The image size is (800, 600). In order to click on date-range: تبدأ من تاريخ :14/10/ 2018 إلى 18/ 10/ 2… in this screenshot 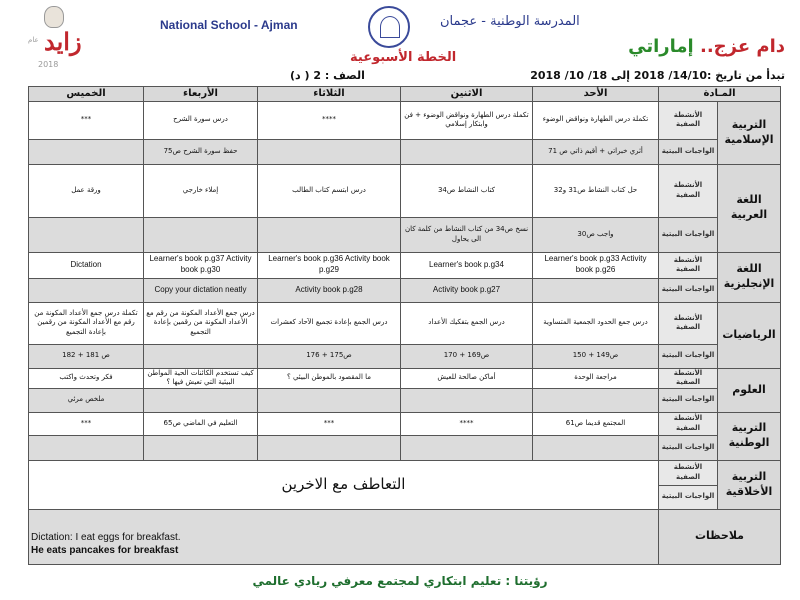, I will do `click(657, 75)`.